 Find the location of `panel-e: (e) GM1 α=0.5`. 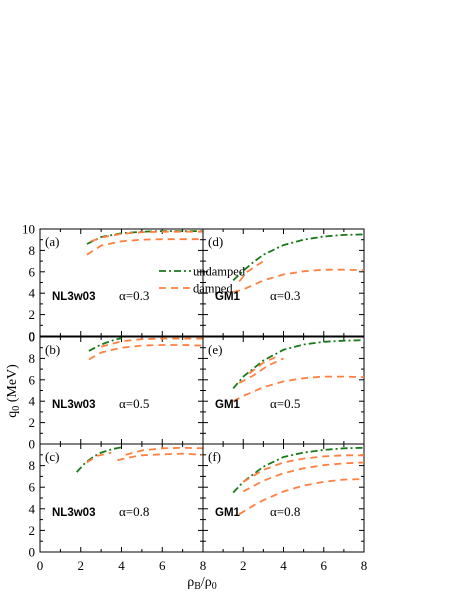

panel-e: (e) GM1 α=0.5 is located at coordinates (283, 390).